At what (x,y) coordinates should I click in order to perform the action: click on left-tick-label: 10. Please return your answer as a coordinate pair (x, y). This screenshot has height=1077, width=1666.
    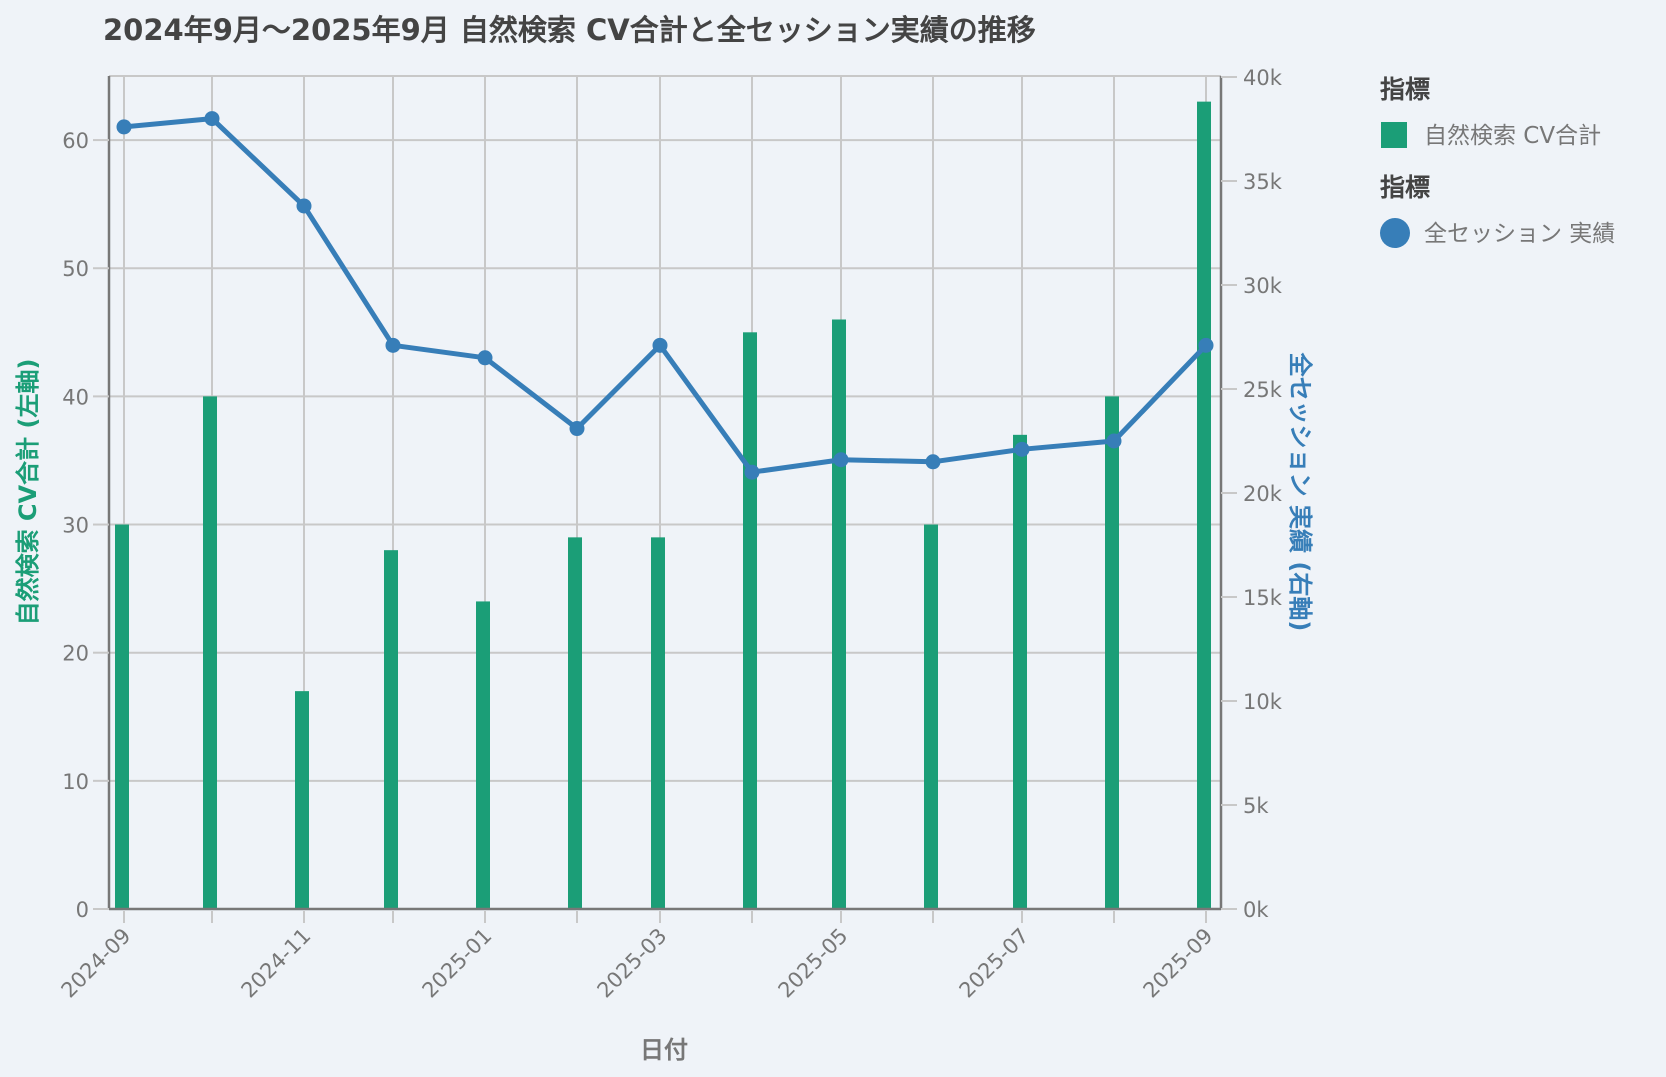
    Looking at the image, I should click on (75, 782).